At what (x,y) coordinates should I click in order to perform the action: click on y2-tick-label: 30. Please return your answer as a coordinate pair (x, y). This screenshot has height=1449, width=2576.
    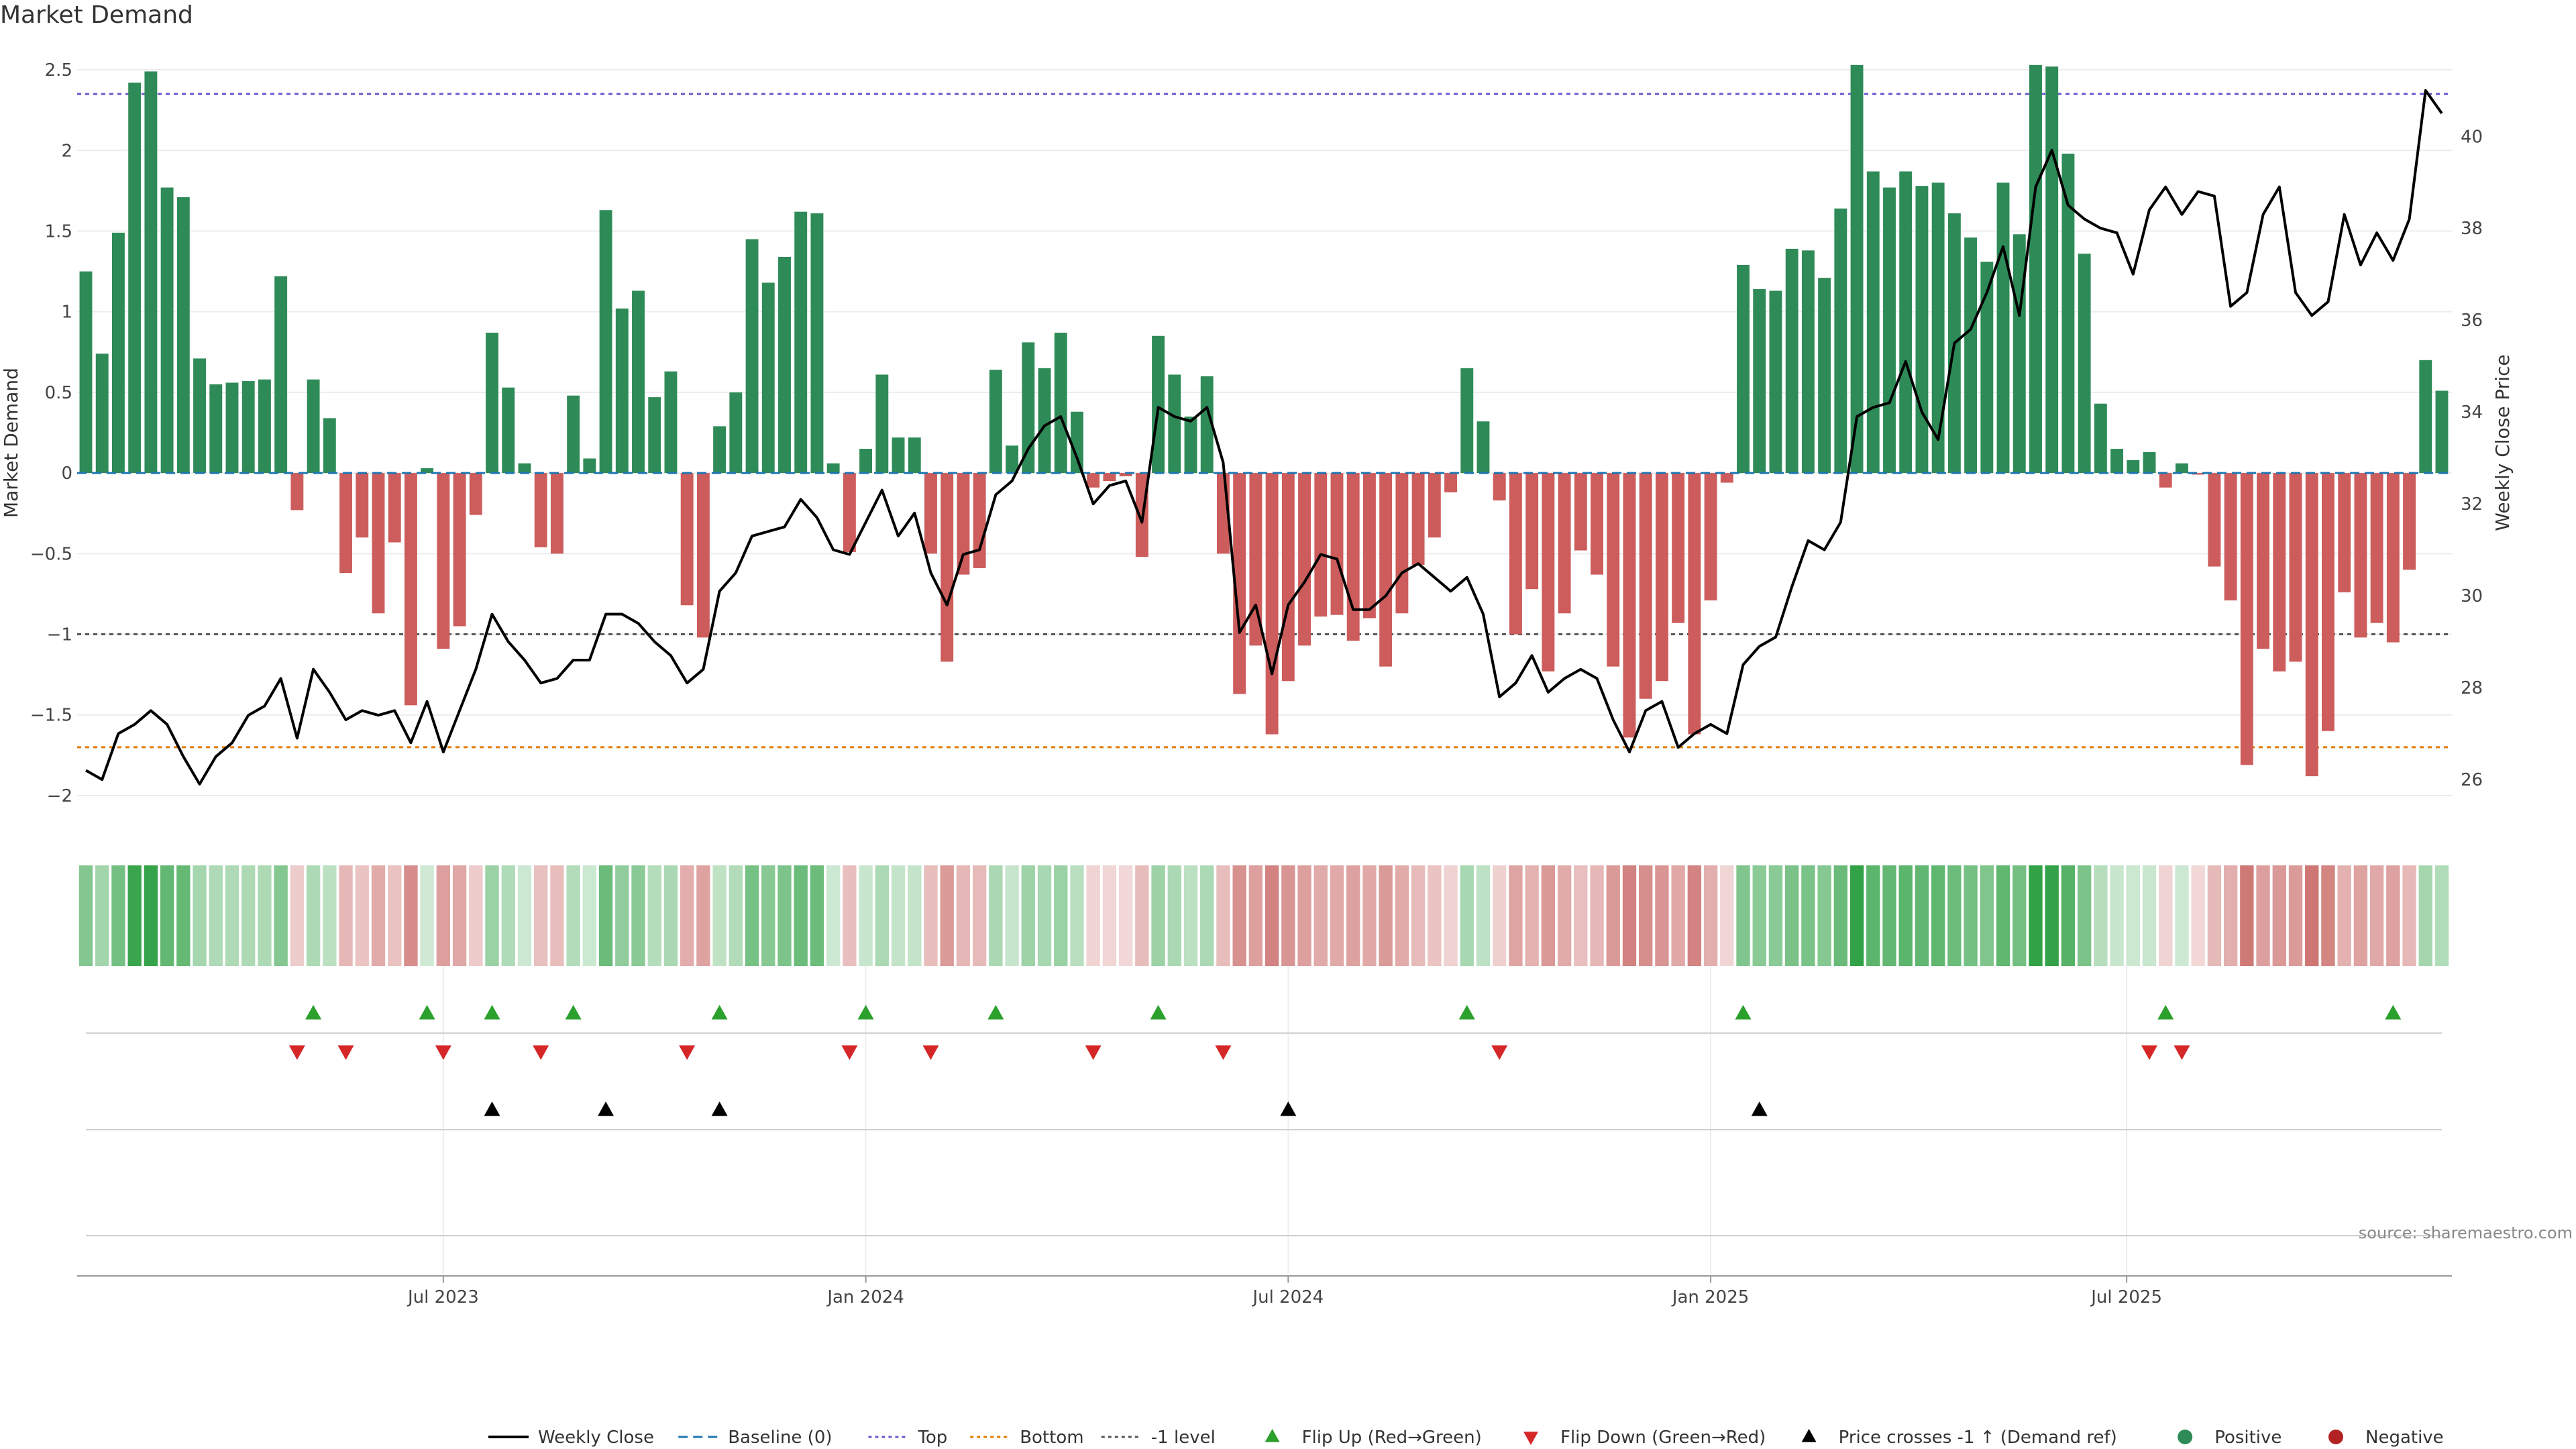
    Looking at the image, I should click on (2472, 596).